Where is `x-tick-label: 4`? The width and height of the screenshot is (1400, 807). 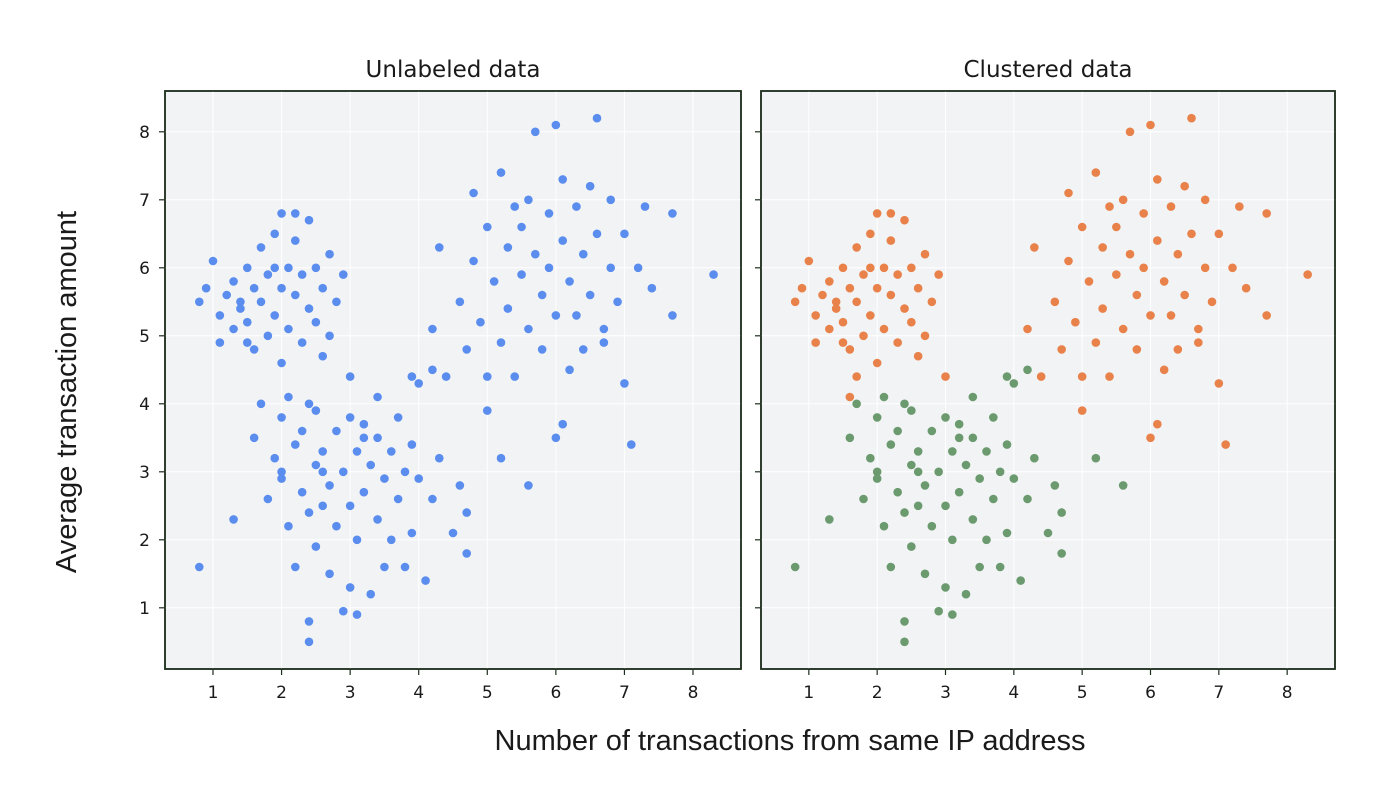
x-tick-label: 4 is located at coordinates (1013, 693).